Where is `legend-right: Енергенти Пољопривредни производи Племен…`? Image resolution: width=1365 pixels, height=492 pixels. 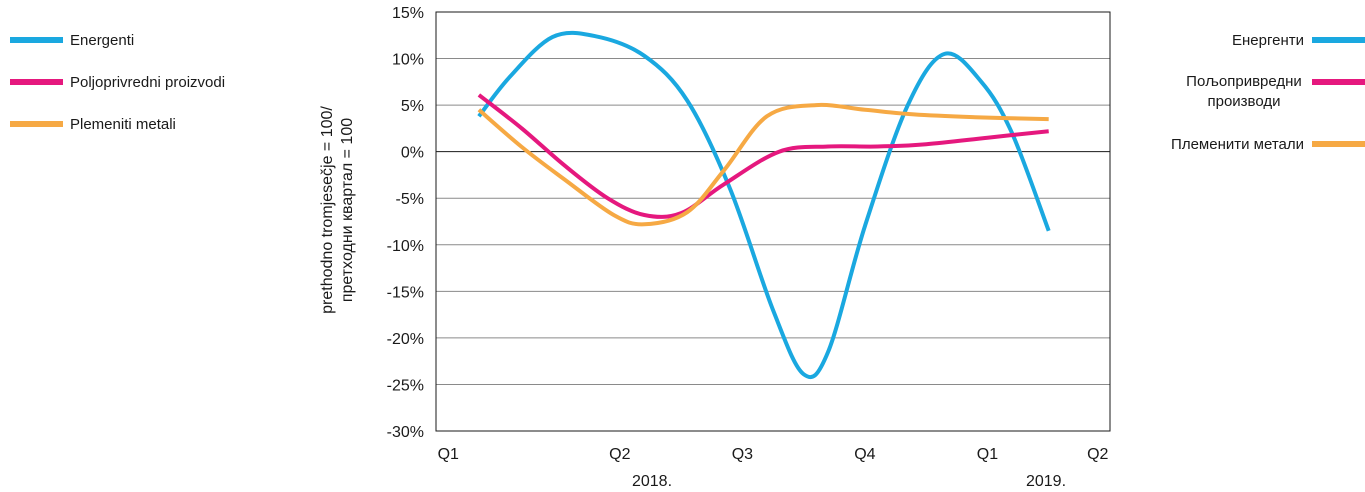
legend-right: Енергенти Пољопривредни производи Племен… is located at coordinates (1268, 103).